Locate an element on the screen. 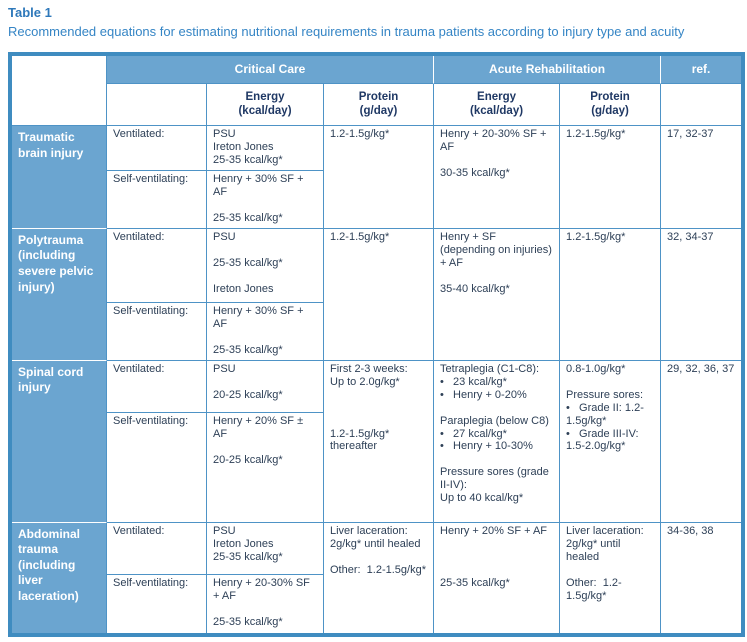 This screenshot has width=747, height=642. header-ref: ref. is located at coordinates (701, 70).